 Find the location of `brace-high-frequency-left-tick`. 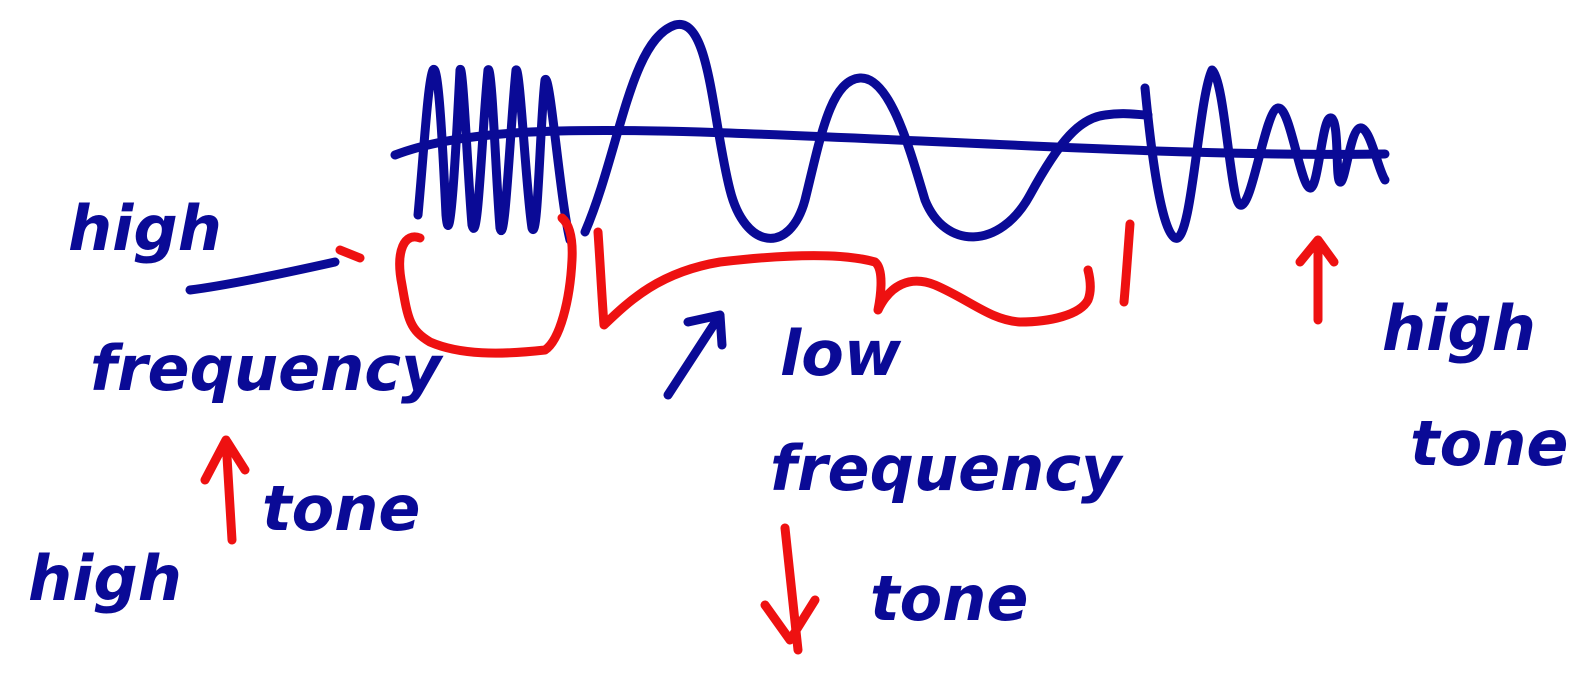

brace-high-frequency-left-tick is located at coordinates (350, 254).